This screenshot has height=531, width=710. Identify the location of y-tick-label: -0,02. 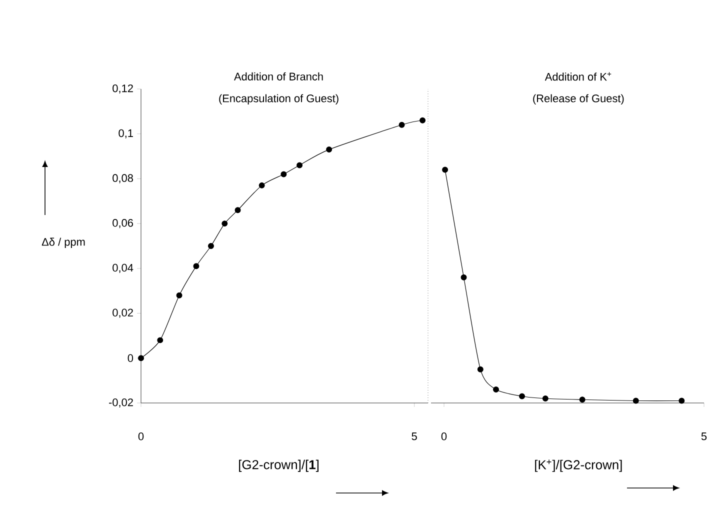
(120, 403).